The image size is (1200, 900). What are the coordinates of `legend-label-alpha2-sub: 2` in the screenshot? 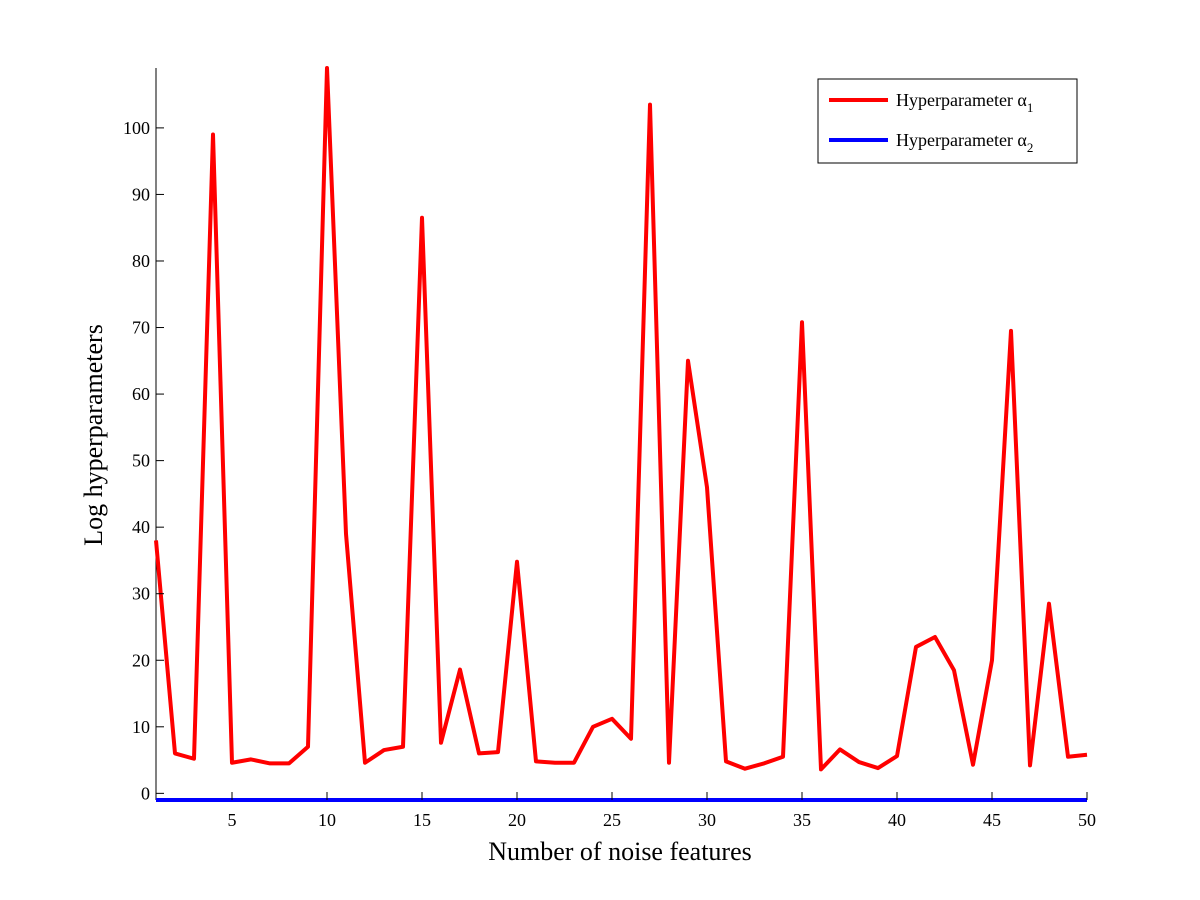 It's located at (1030, 147).